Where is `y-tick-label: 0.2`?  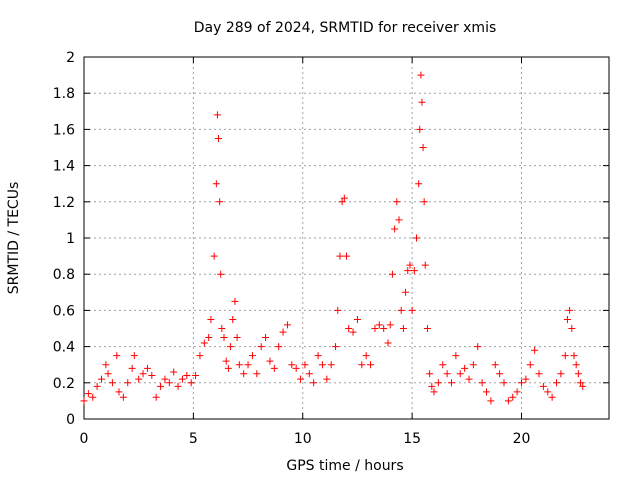
y-tick-label: 0.2 is located at coordinates (64, 384).